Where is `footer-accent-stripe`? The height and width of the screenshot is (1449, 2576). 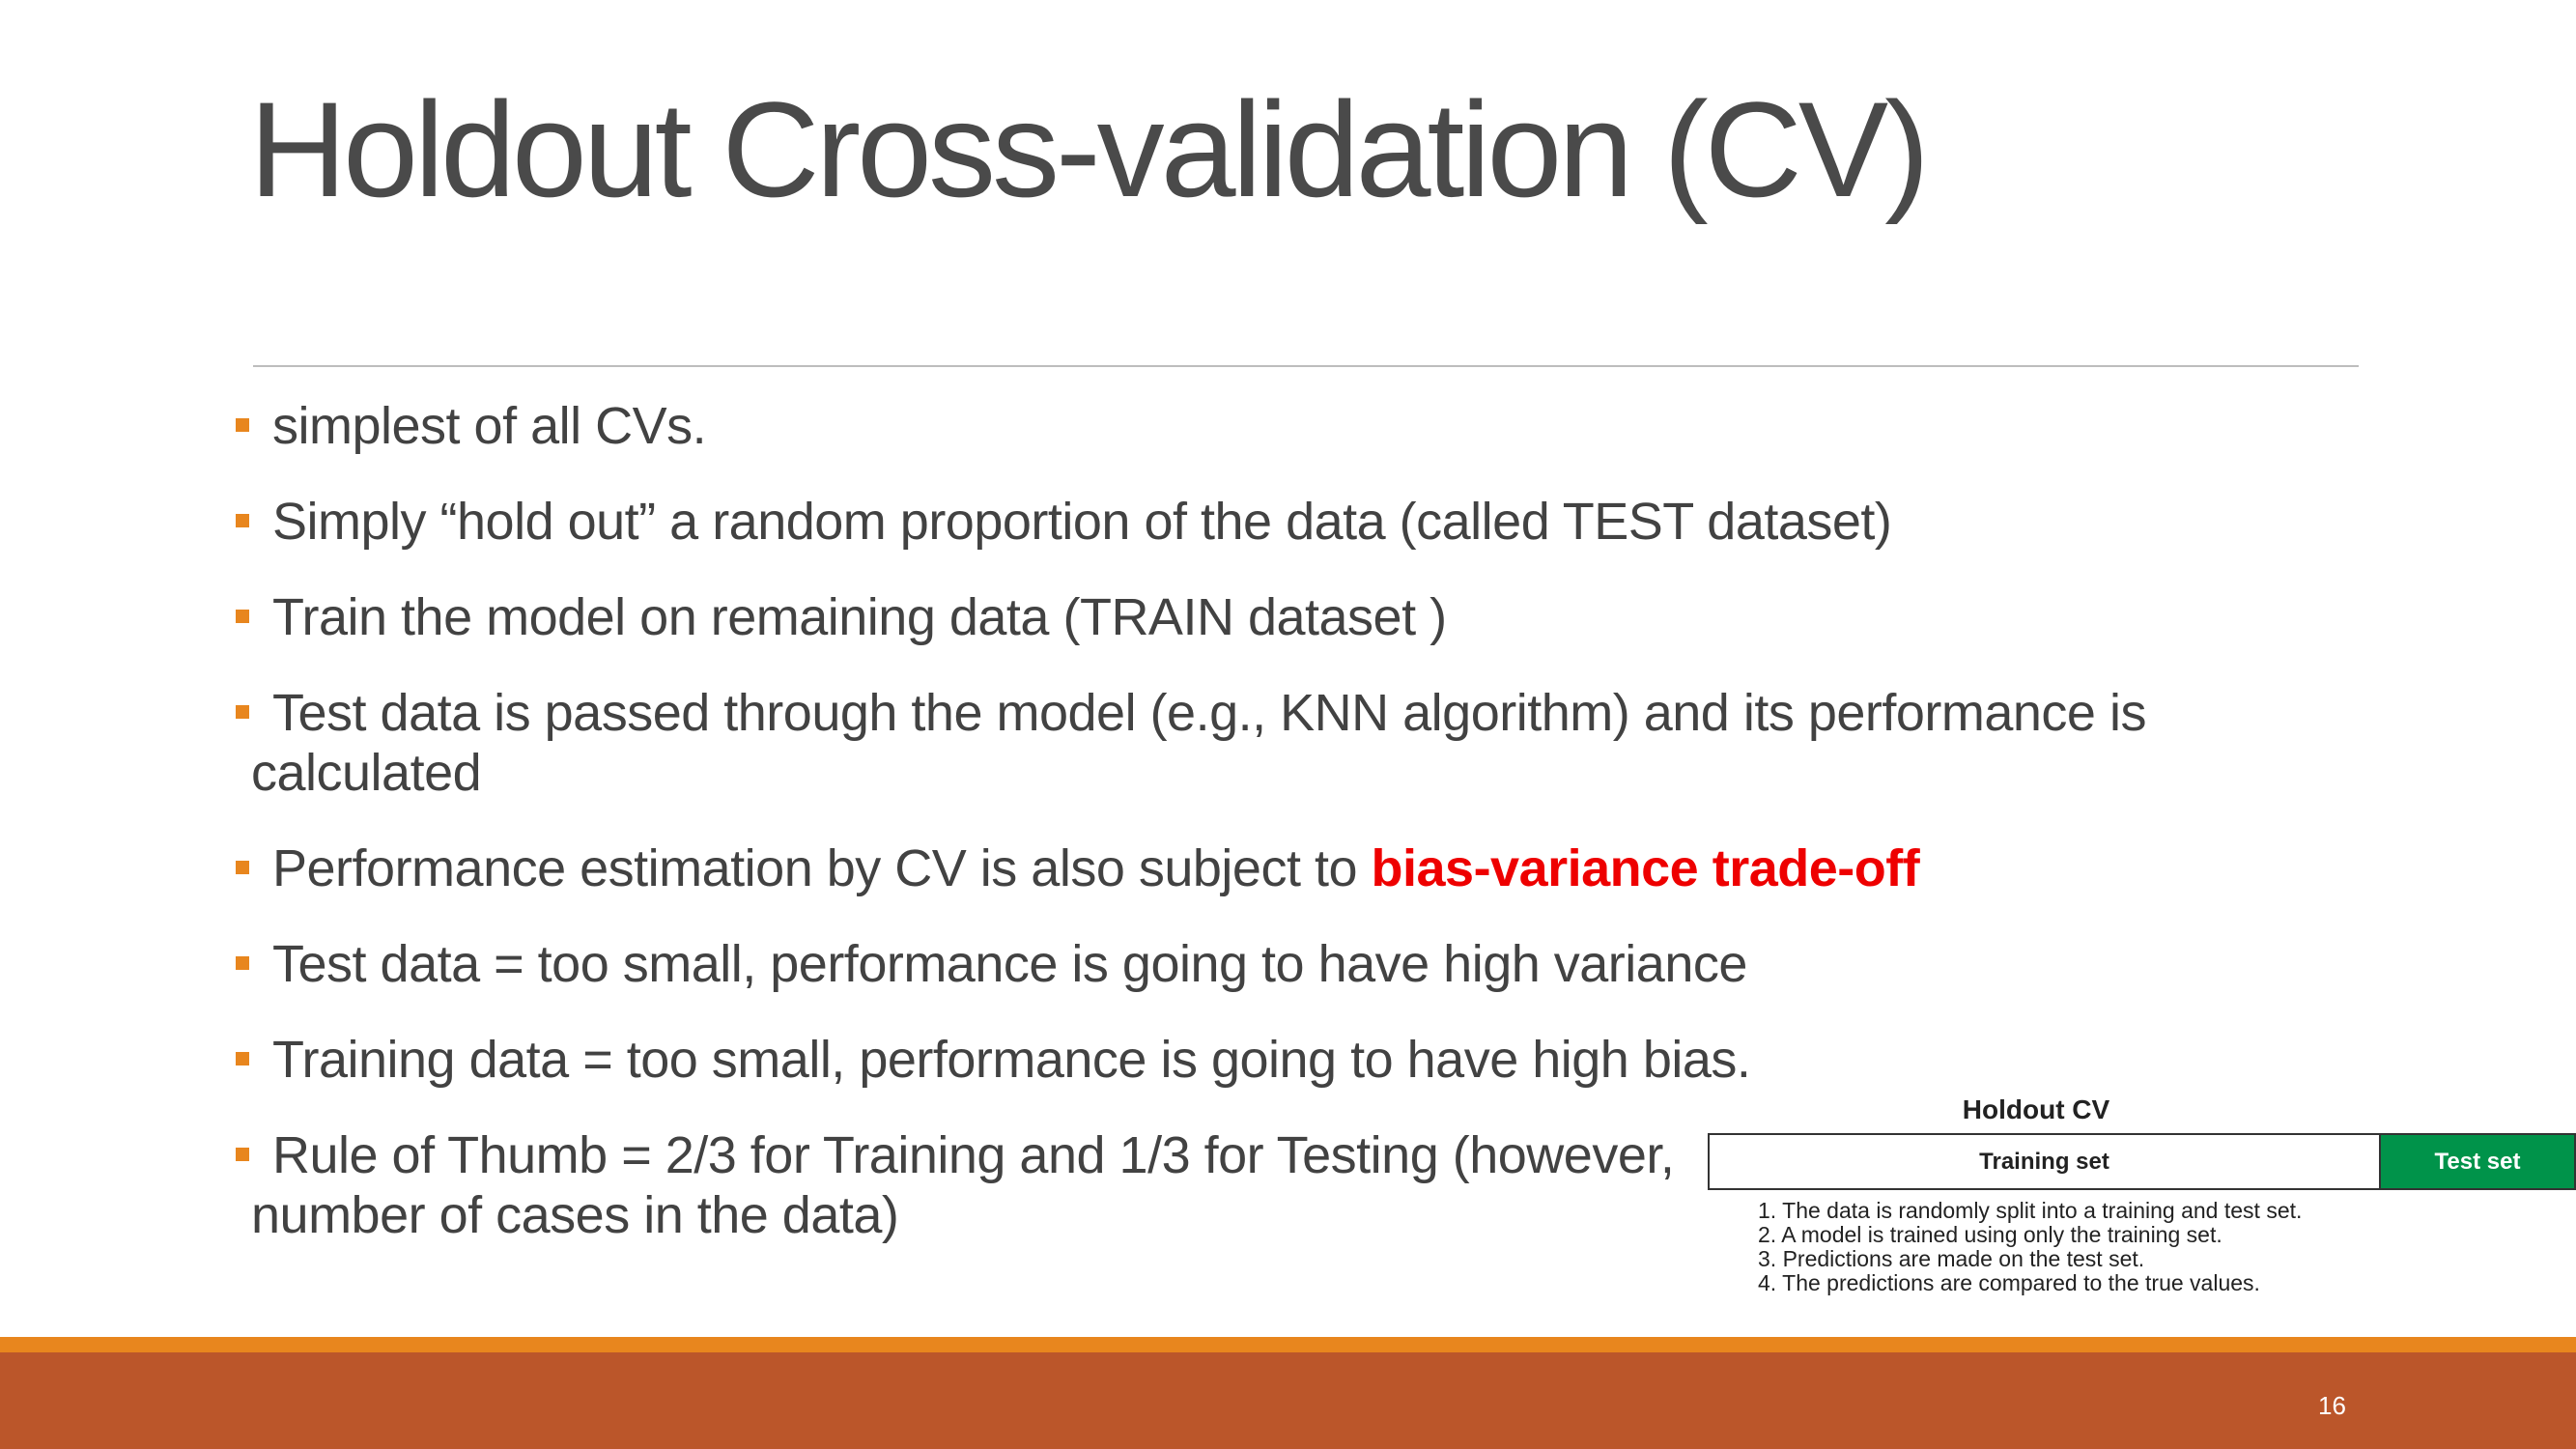 footer-accent-stripe is located at coordinates (1288, 1344).